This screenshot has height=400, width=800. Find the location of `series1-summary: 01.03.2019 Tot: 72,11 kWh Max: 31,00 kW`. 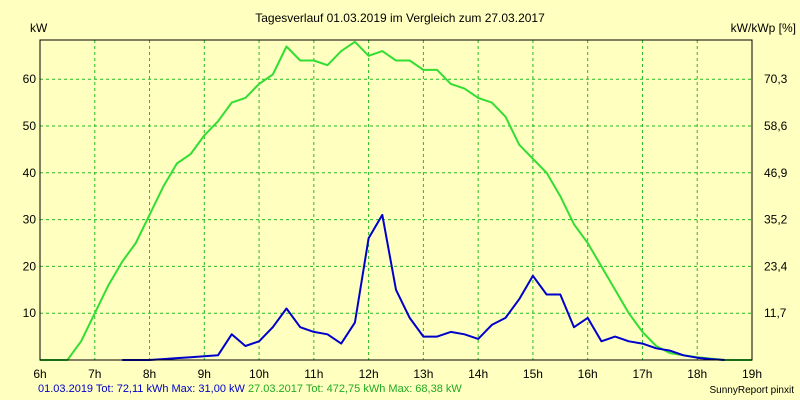

series1-summary: 01.03.2019 Tot: 72,11 kWh Max: 31,00 kW is located at coordinates (141, 389).